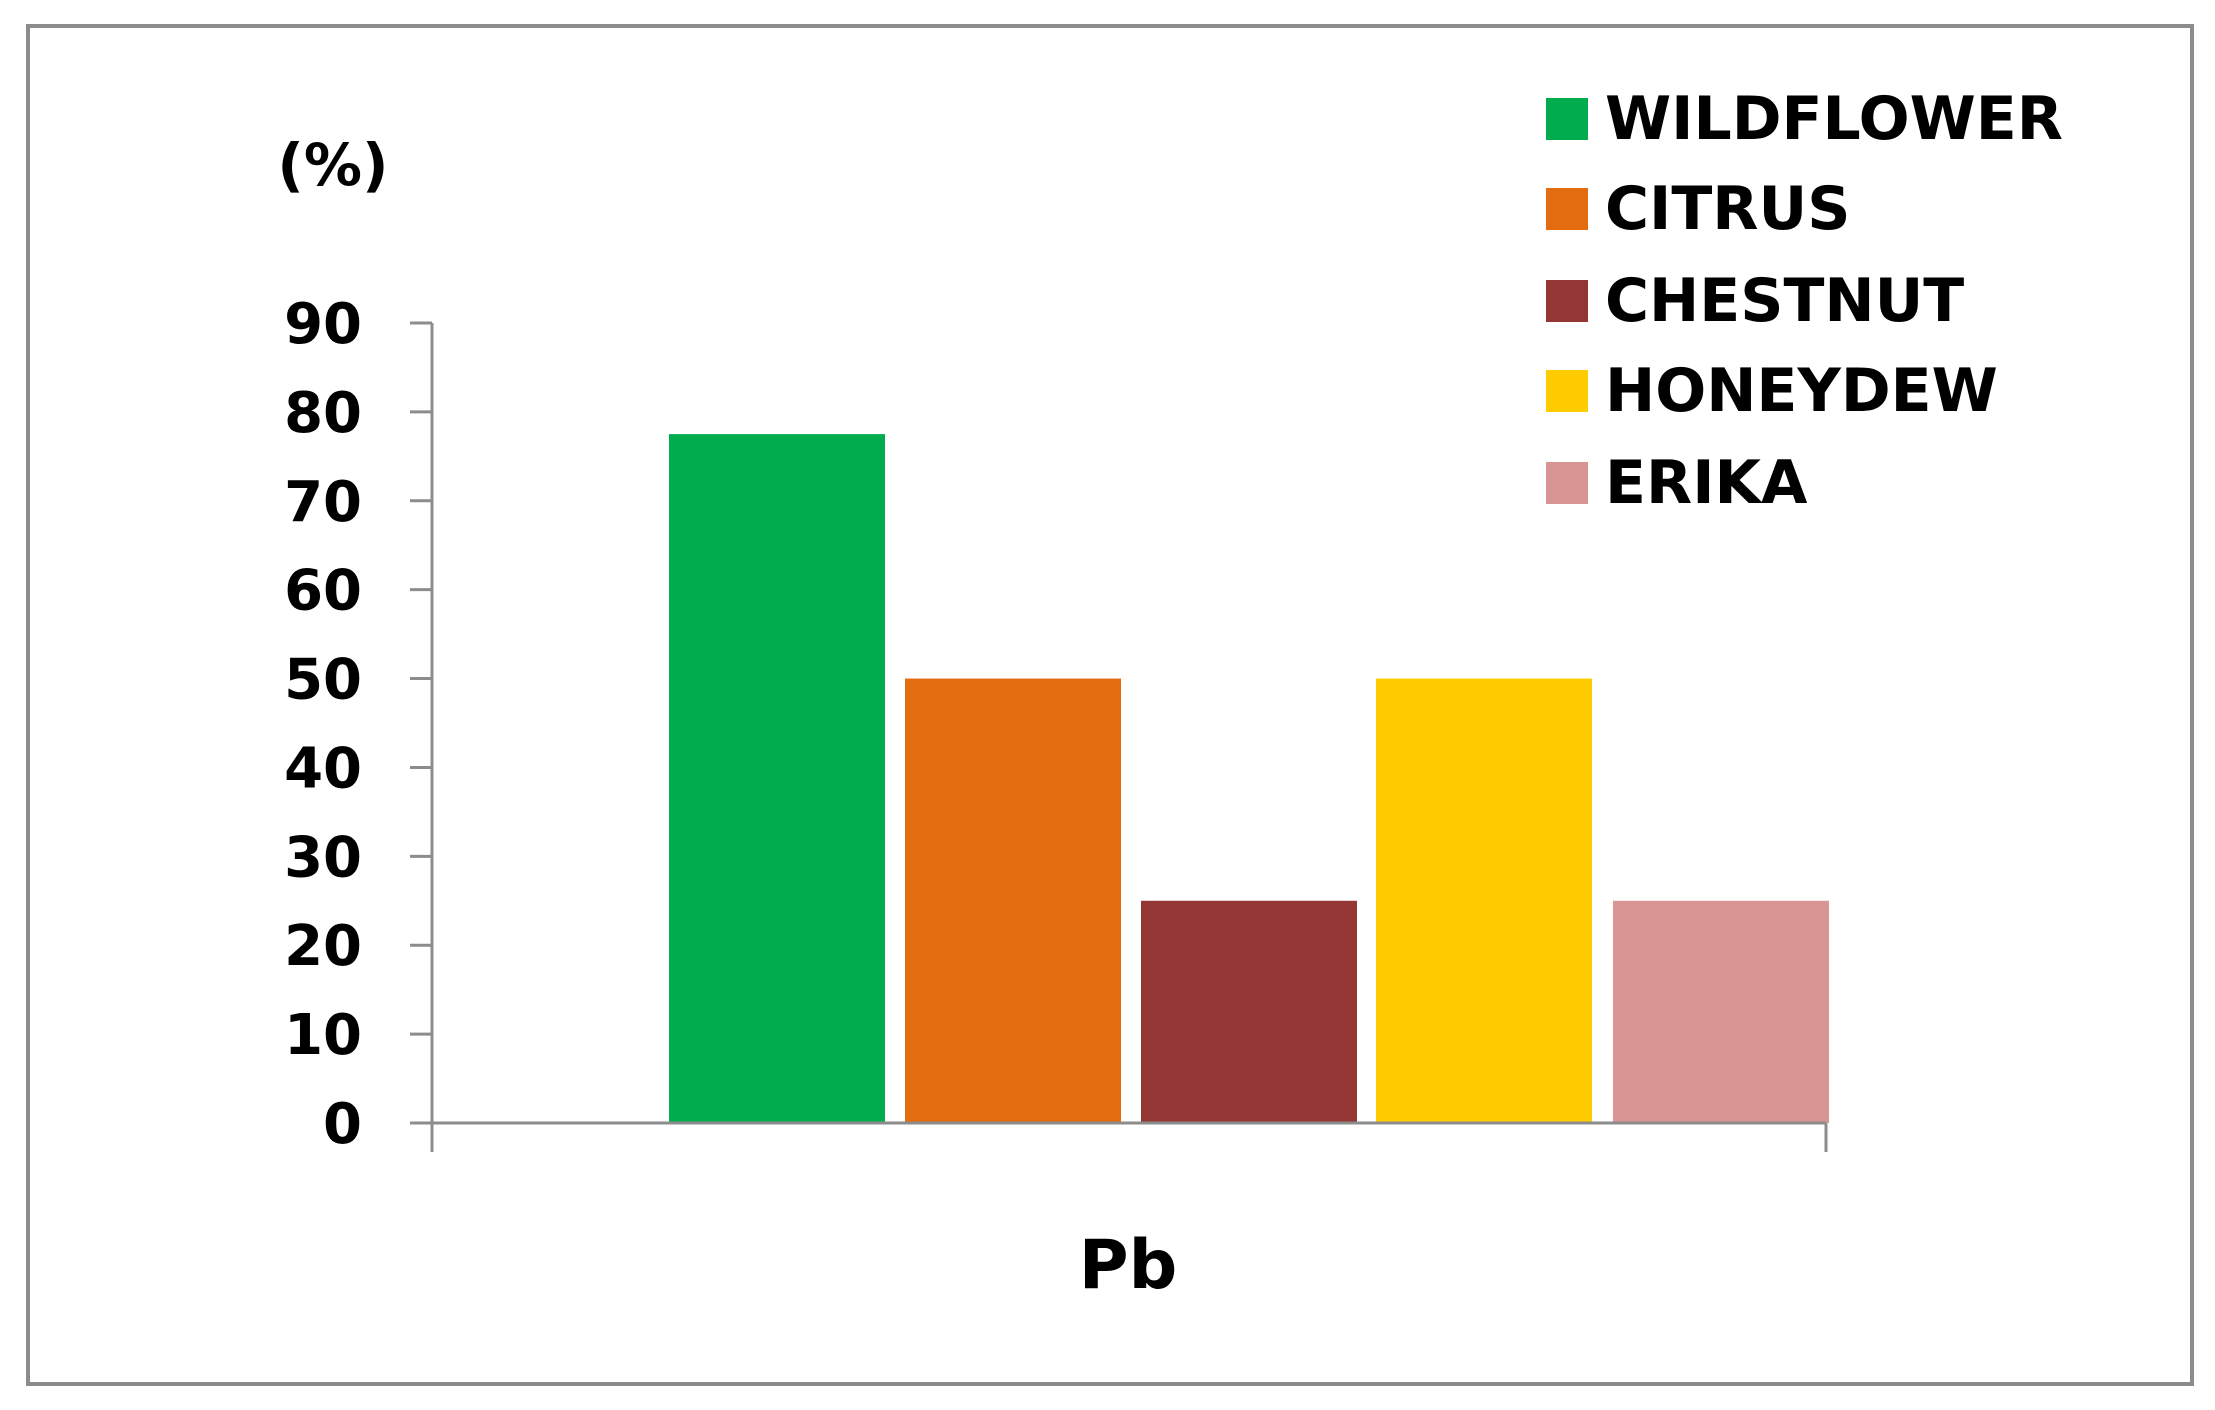  I want to click on y-tick-label: 70, so click(323, 502).